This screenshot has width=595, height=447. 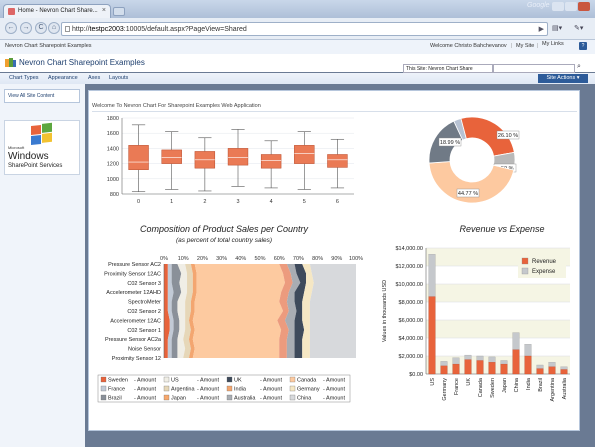 What do you see at coordinates (11, 28) in the screenshot?
I see `back-icon: ←` at bounding box center [11, 28].